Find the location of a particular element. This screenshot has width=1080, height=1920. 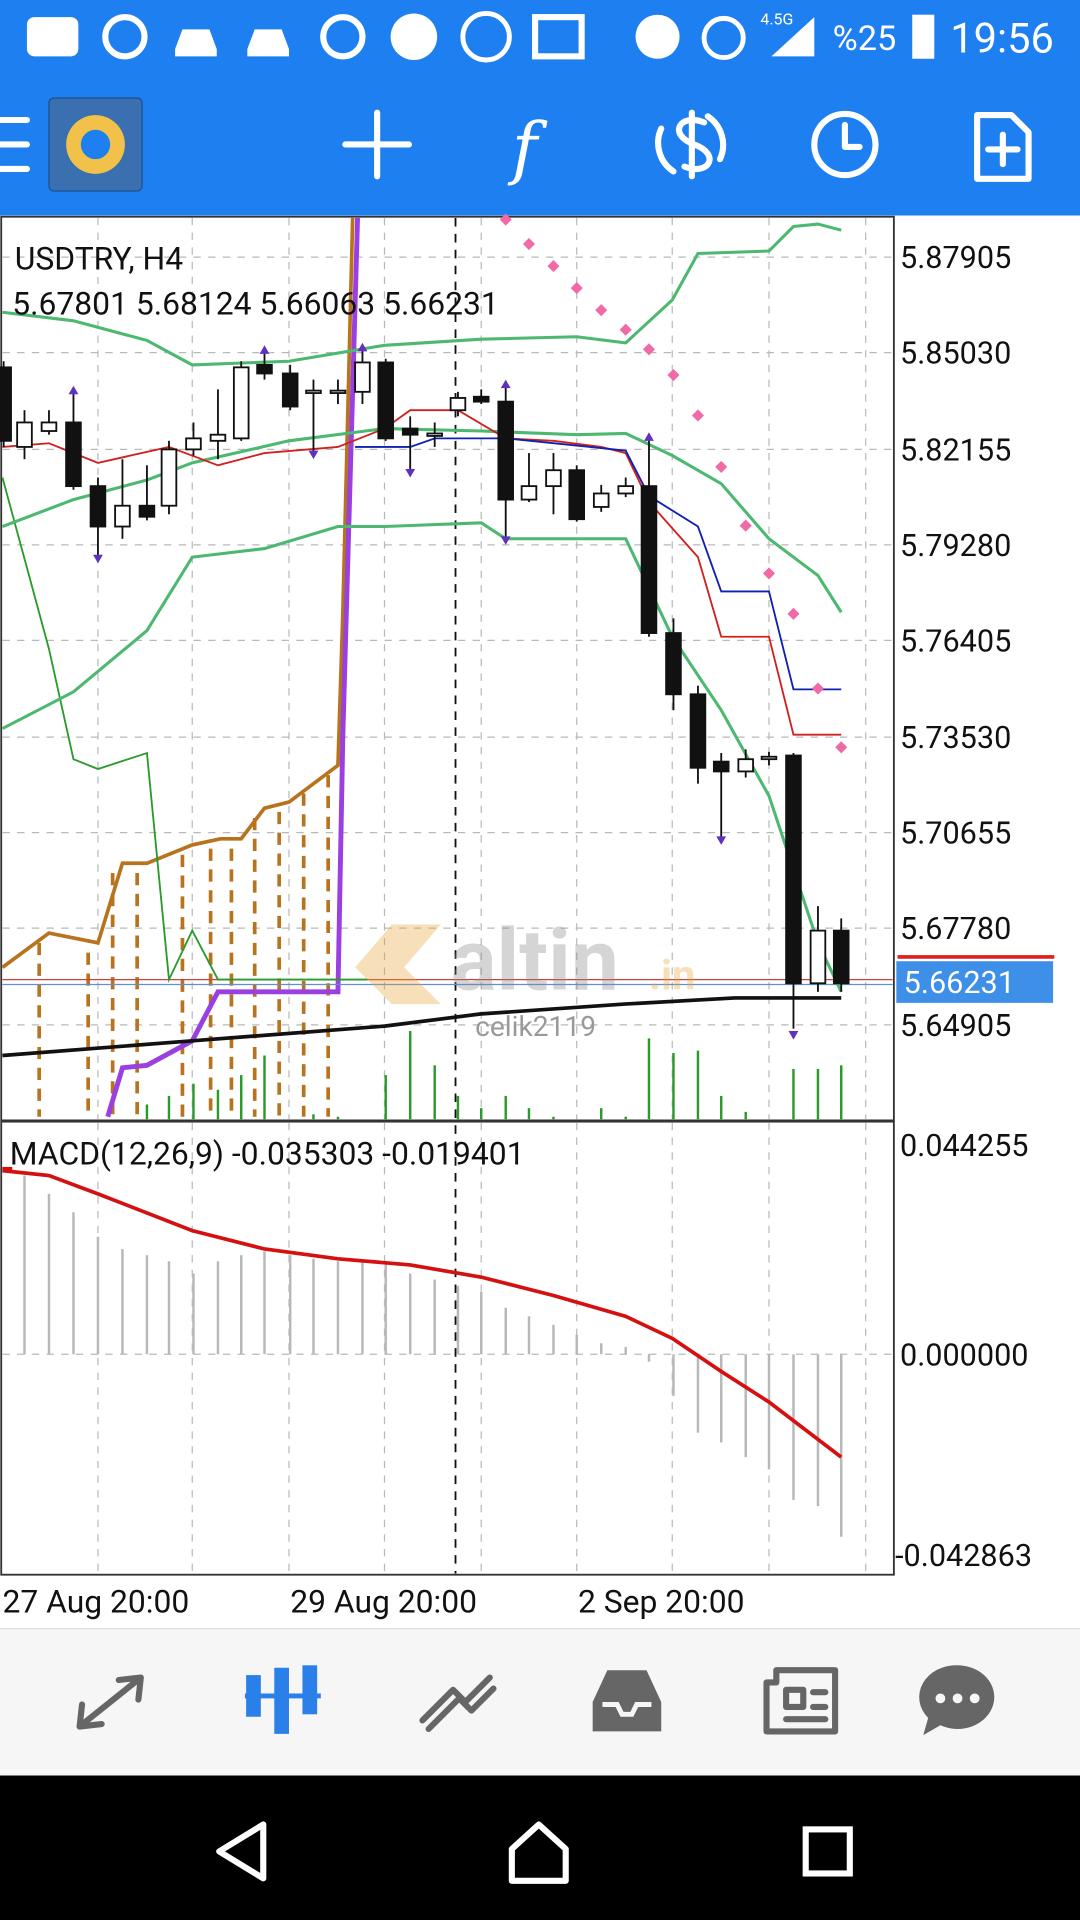

current-price-box is located at coordinates (975, 982).